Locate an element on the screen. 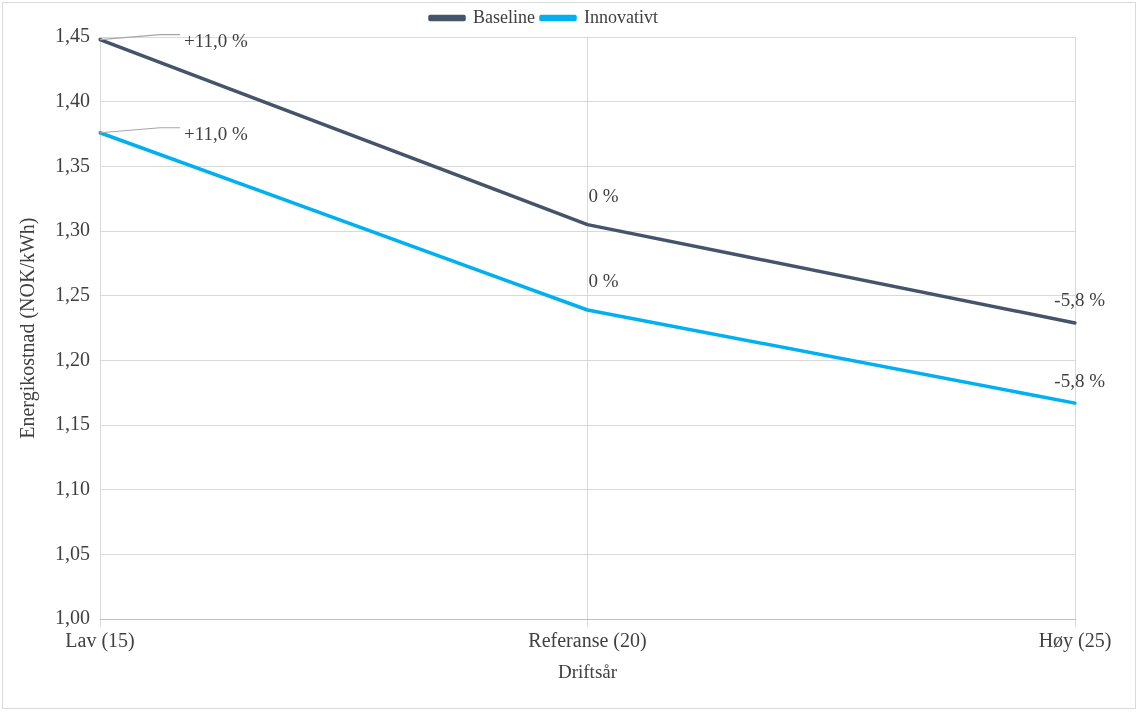 This screenshot has width=1140, height=713. y-tick-label: 1,10 is located at coordinates (72, 488).